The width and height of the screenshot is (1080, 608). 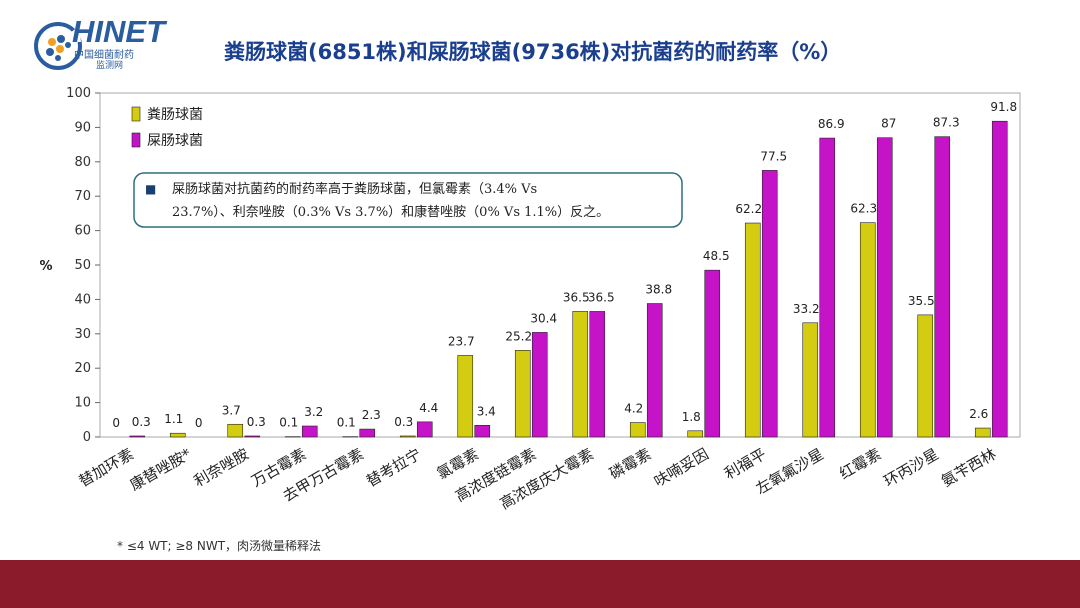 I want to click on x-tick-label: 磷霉素, so click(x=630, y=464).